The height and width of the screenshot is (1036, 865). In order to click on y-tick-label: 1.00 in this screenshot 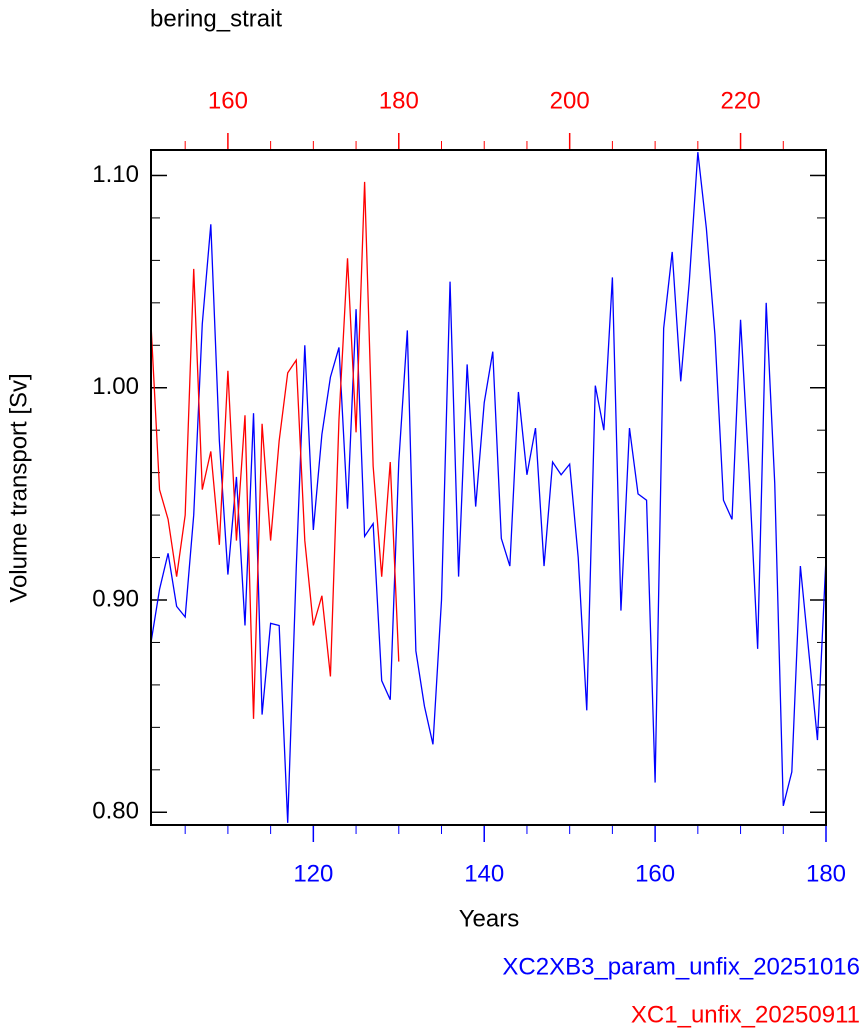, I will do `click(115, 386)`.